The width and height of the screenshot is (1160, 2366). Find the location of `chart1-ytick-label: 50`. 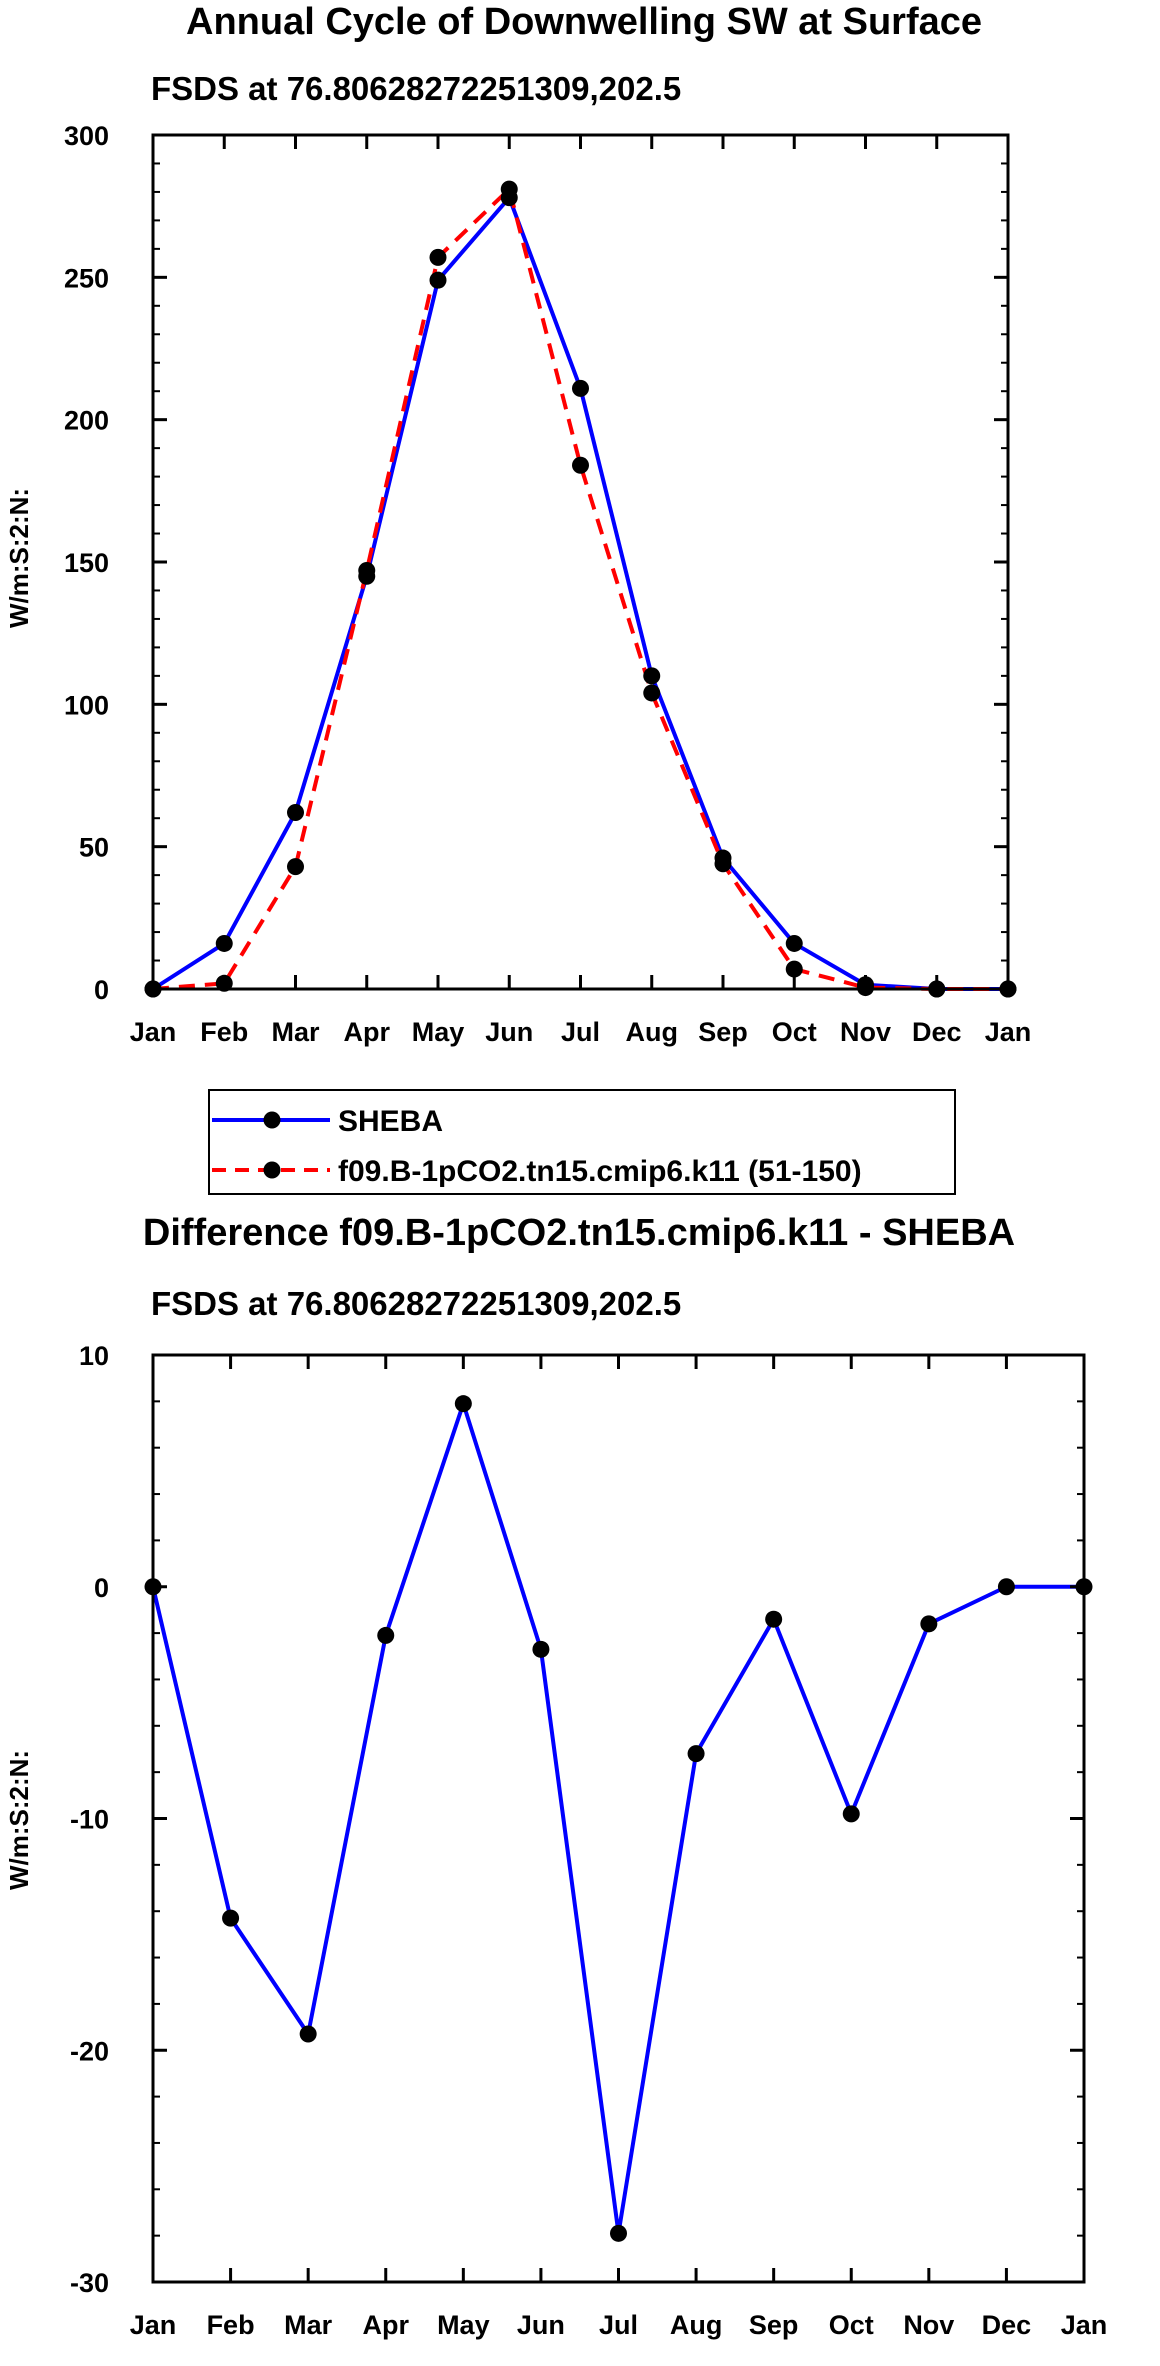

chart1-ytick-label: 50 is located at coordinates (94, 848).